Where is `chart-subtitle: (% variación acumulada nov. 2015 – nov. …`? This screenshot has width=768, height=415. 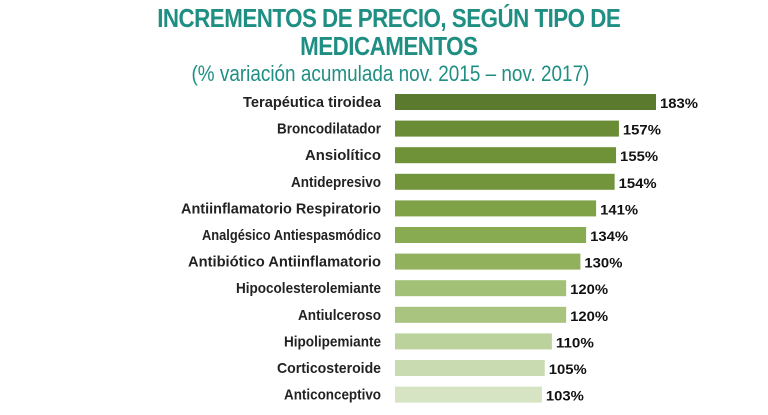
chart-subtitle: (% variación acumulada nov. 2015 – nov. … is located at coordinates (390, 73).